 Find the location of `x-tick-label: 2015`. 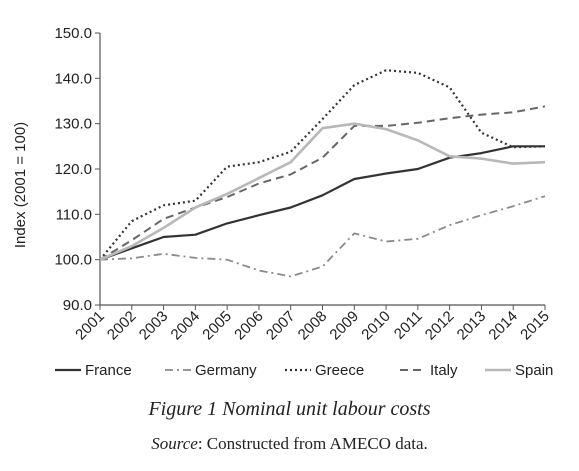

x-tick-label: 2015 is located at coordinates (535, 326).